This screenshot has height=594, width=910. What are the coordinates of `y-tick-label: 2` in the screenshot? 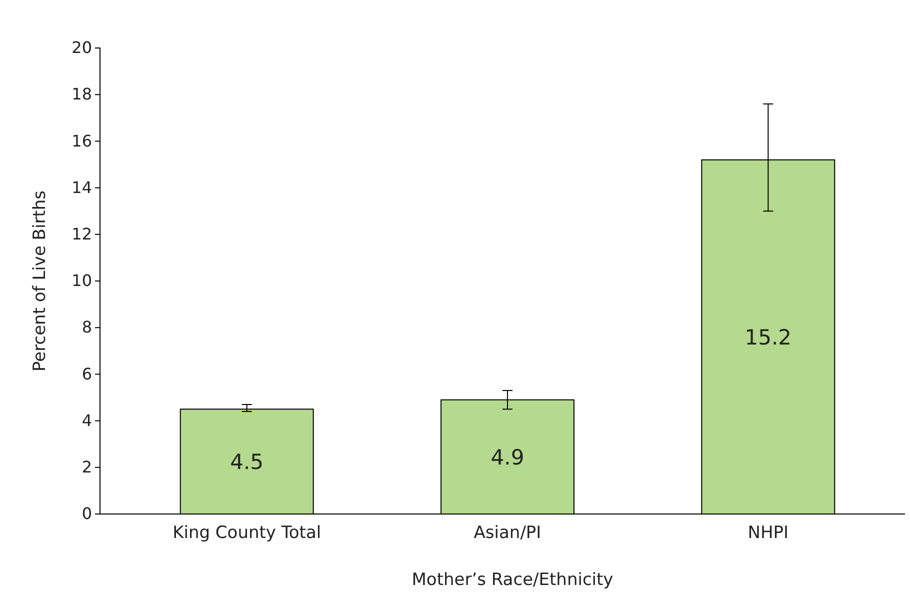 It's located at (87, 467).